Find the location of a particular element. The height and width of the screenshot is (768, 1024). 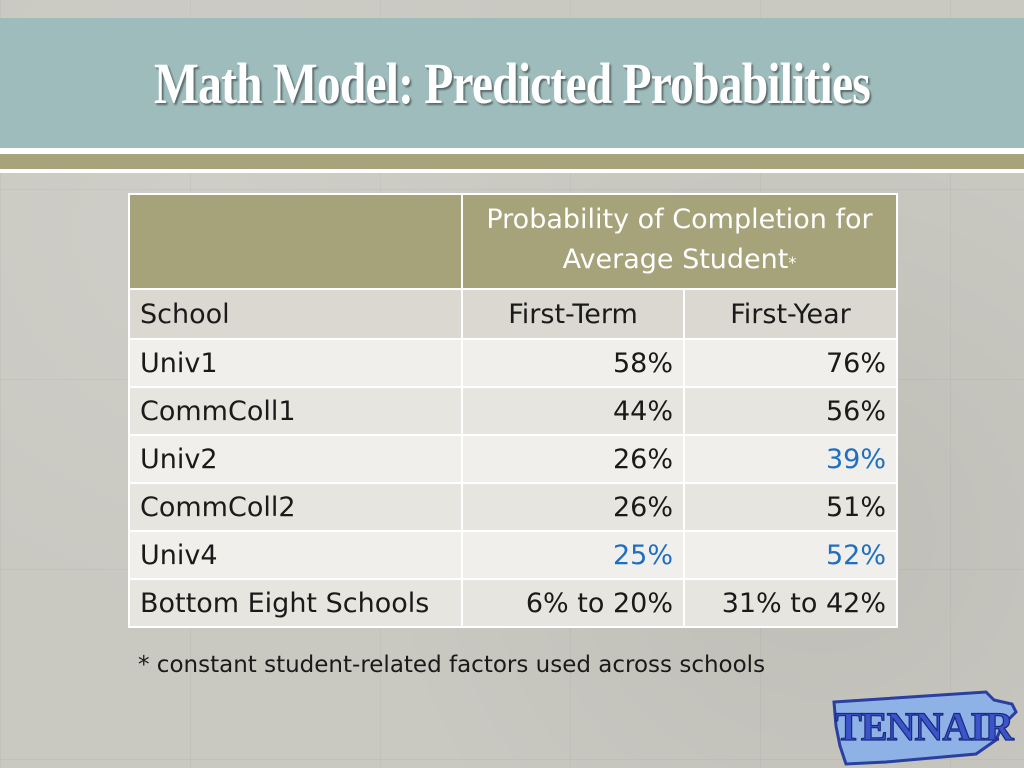

column-header-first-term: First-Term is located at coordinates (573, 314).